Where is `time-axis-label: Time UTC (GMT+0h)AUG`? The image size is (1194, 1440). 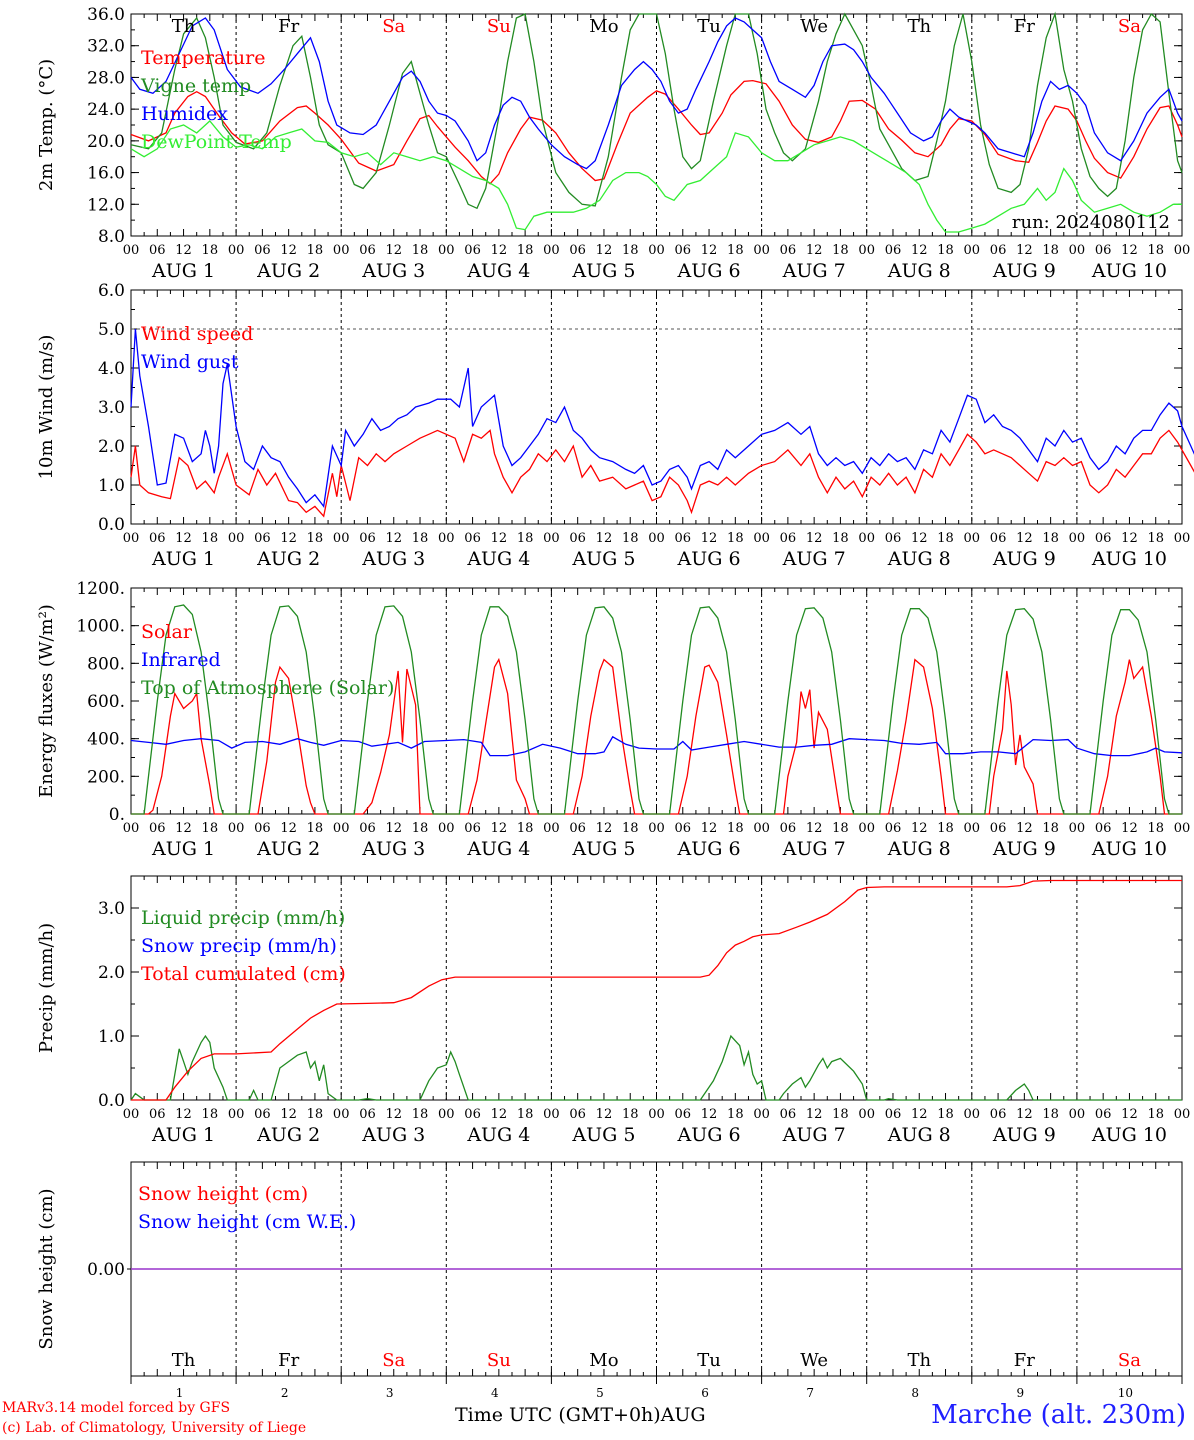 time-axis-label: Time UTC (GMT+0h)AUG is located at coordinates (580, 1415).